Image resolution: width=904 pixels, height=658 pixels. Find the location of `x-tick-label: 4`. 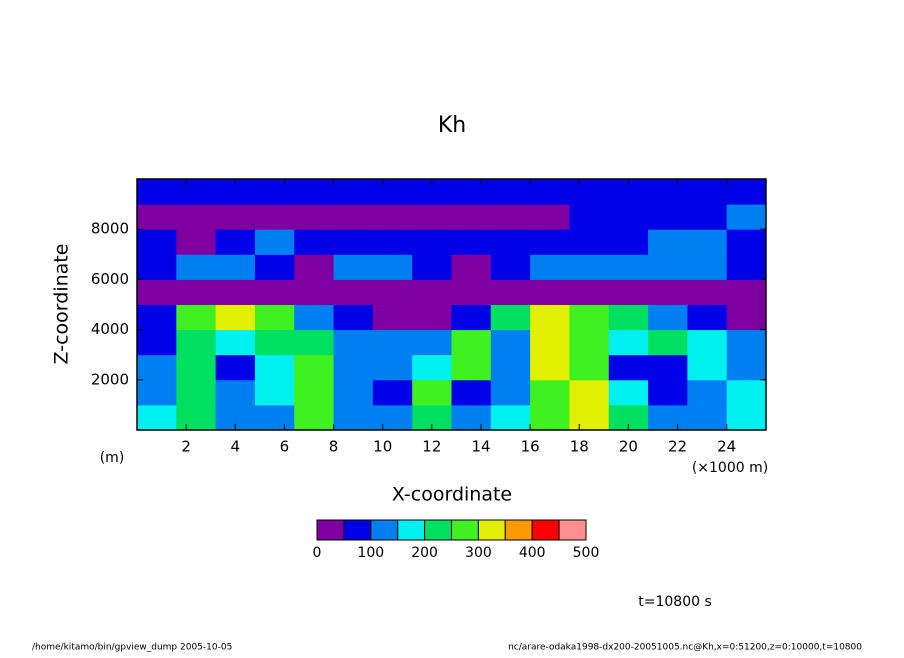

x-tick-label: 4 is located at coordinates (236, 447).